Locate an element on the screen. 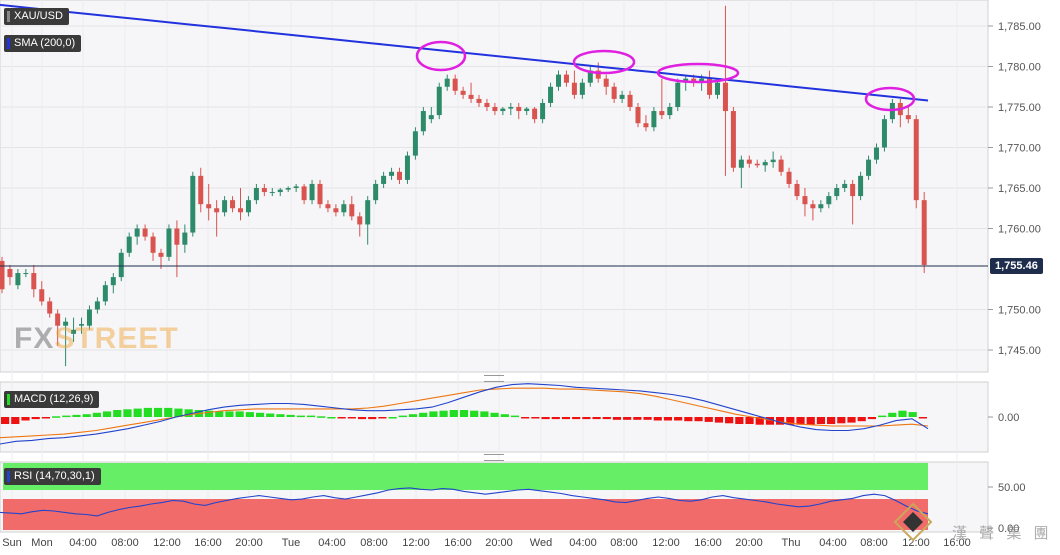 The width and height of the screenshot is (1060, 555). macd-tick-label: 0.00 is located at coordinates (1008, 418).